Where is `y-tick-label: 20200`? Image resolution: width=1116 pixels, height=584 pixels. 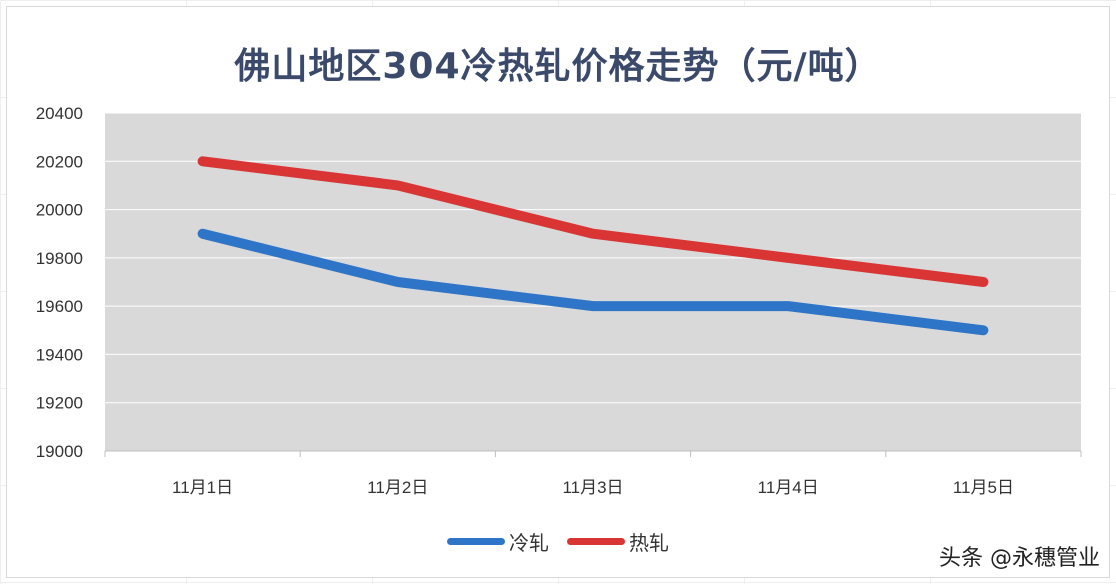 y-tick-label: 20200 is located at coordinates (59, 161).